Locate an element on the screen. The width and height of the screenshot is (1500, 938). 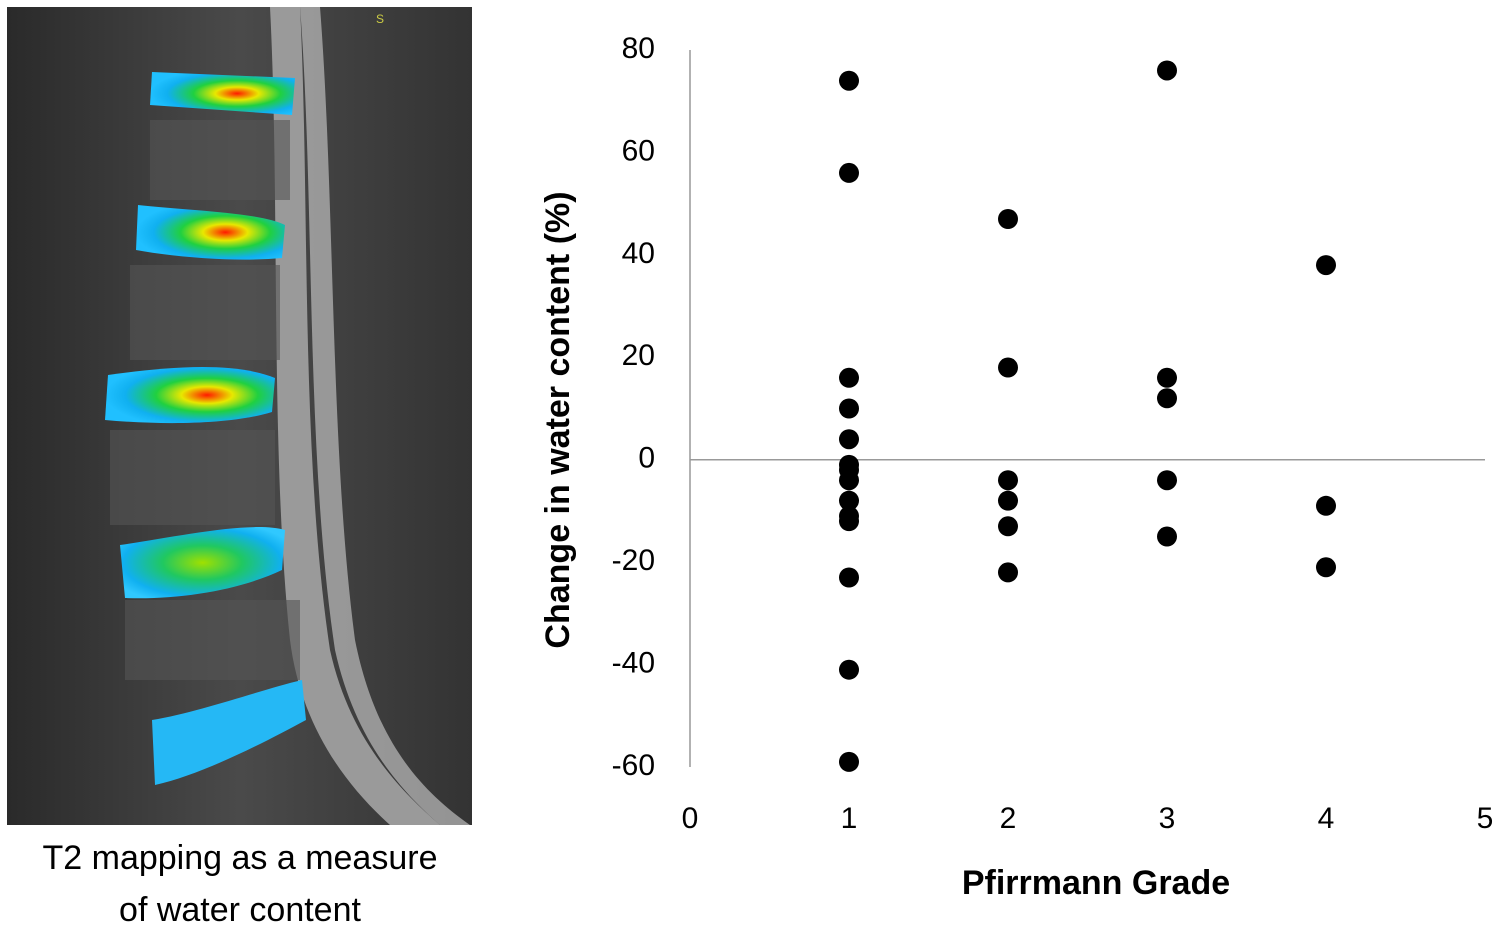
x-tick-label: 1 is located at coordinates (849, 818).